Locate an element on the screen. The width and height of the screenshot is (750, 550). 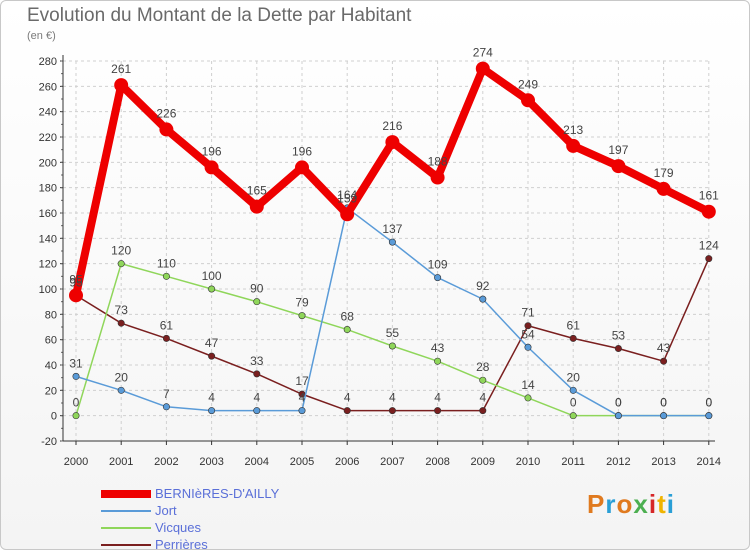
y-tick-label: 260 is located at coordinates (48, 87).